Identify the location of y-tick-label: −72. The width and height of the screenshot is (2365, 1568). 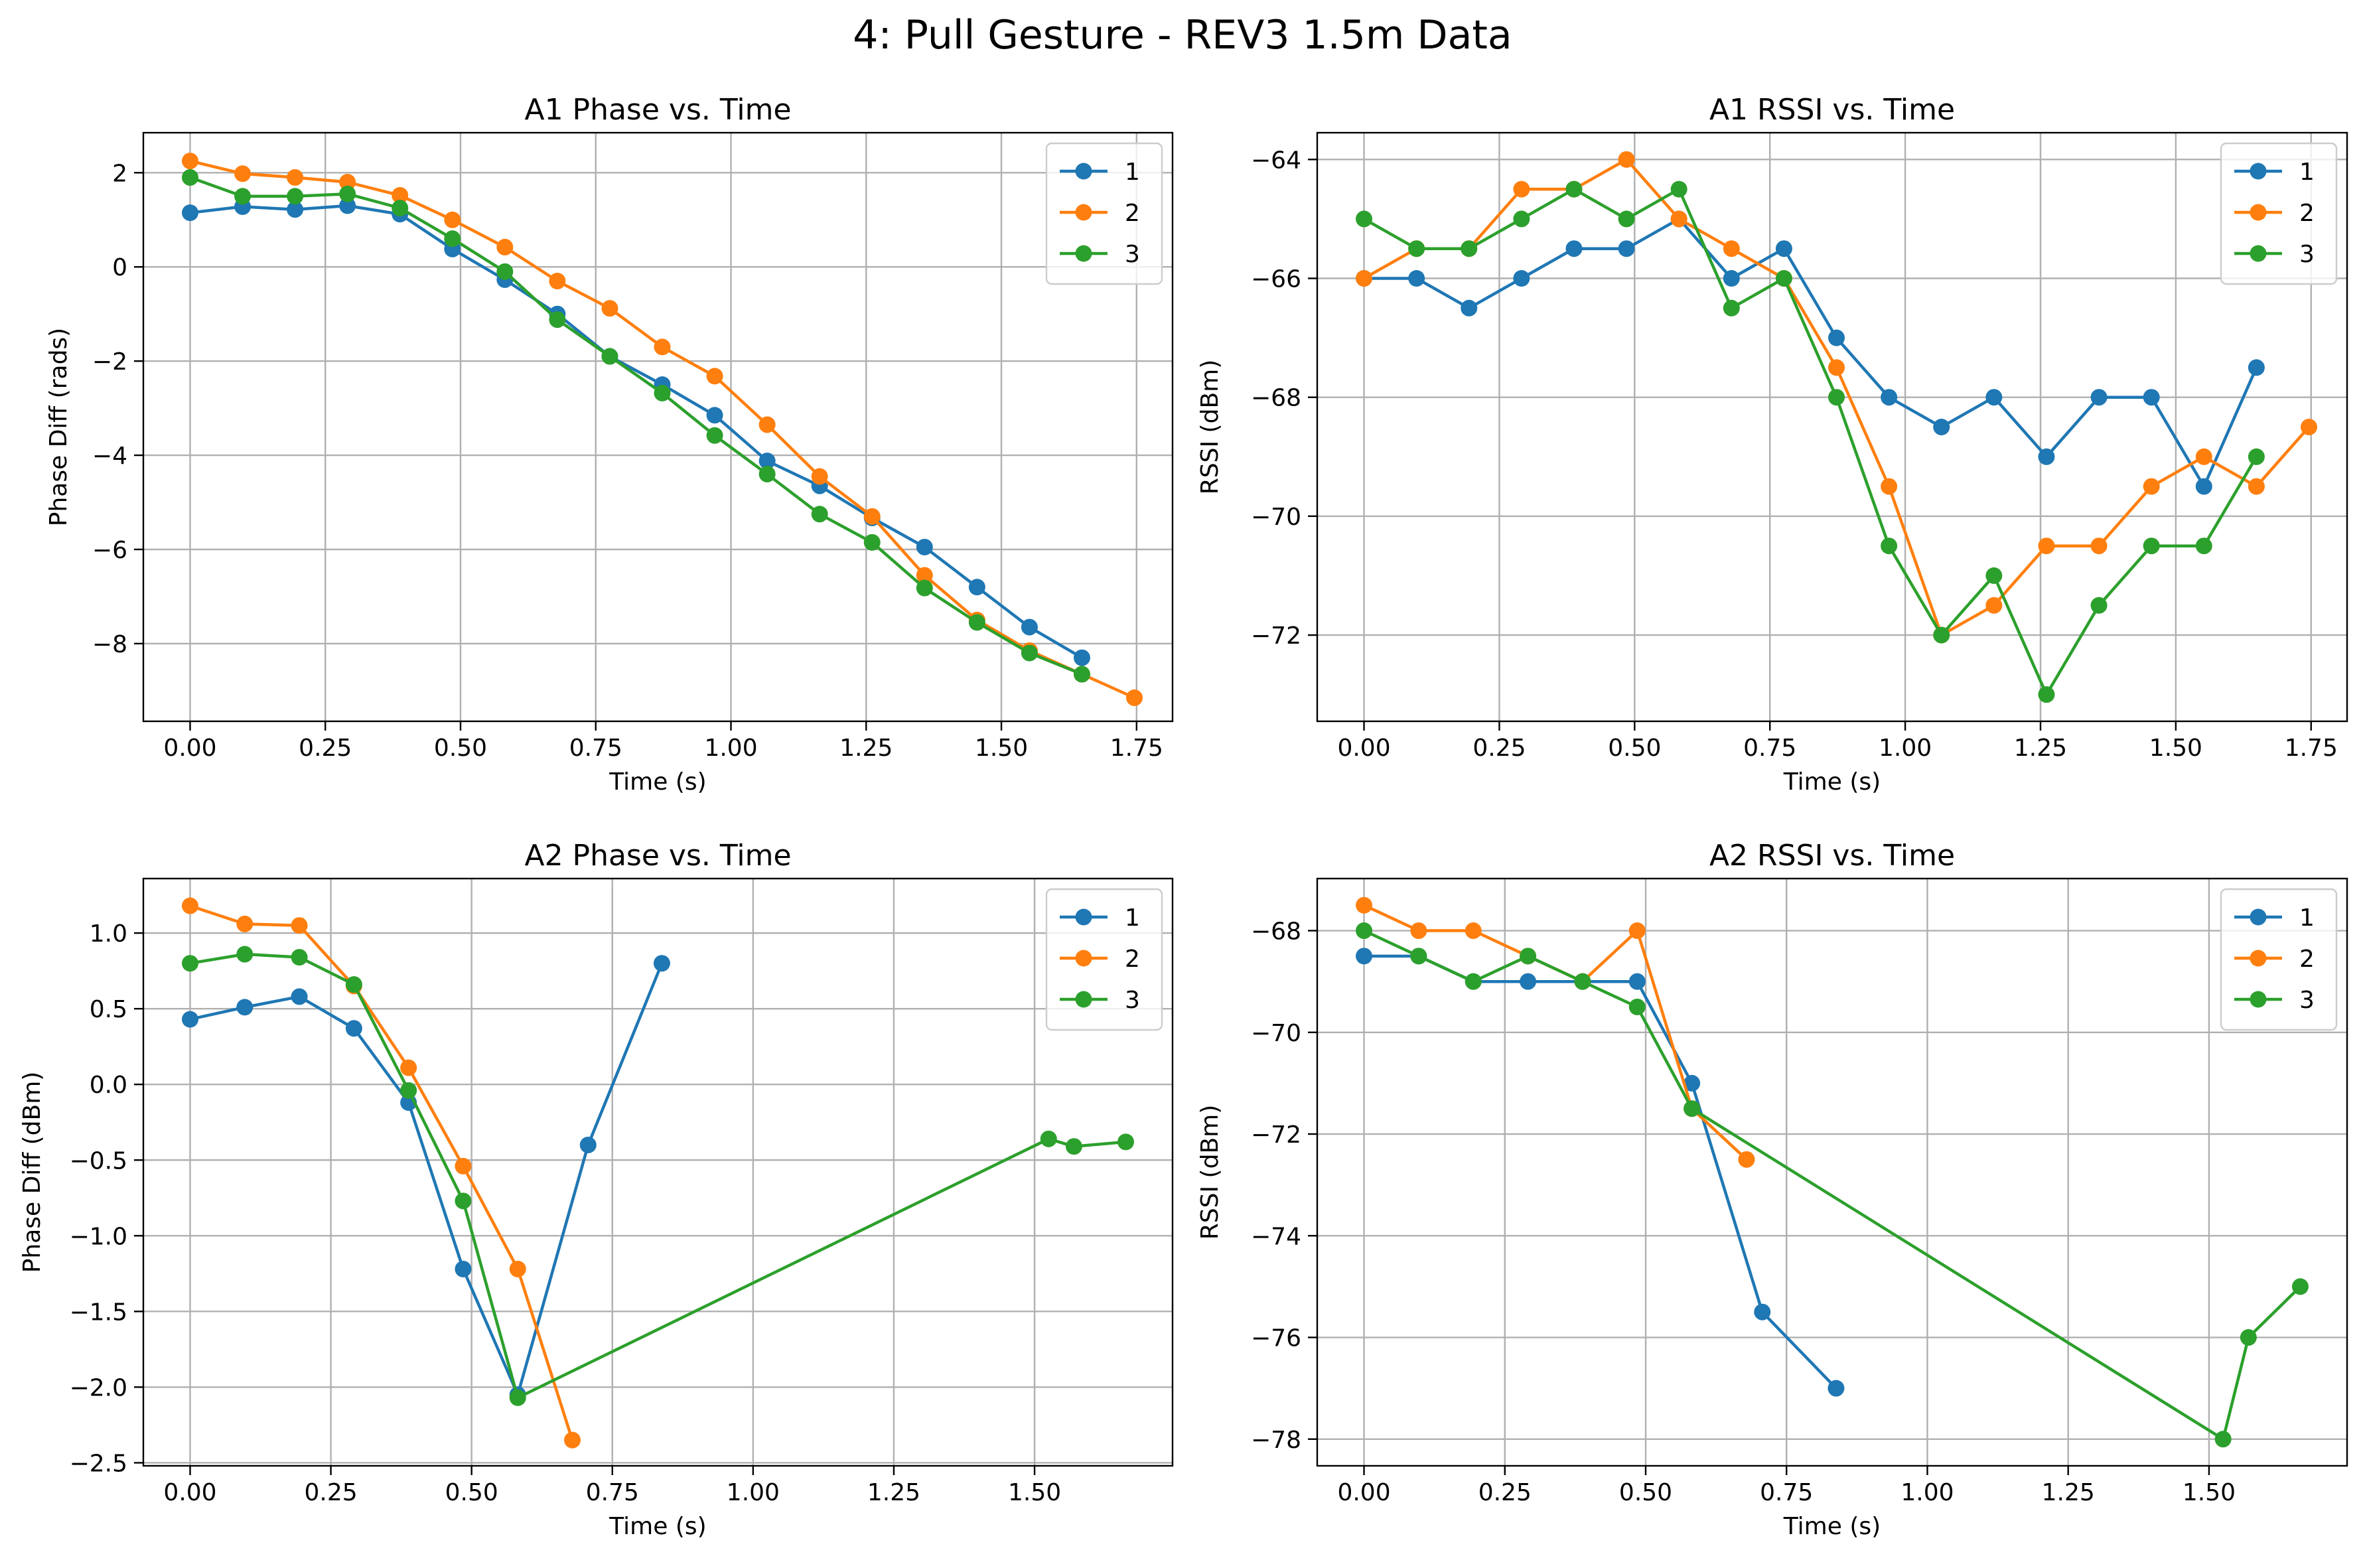
(1276, 636).